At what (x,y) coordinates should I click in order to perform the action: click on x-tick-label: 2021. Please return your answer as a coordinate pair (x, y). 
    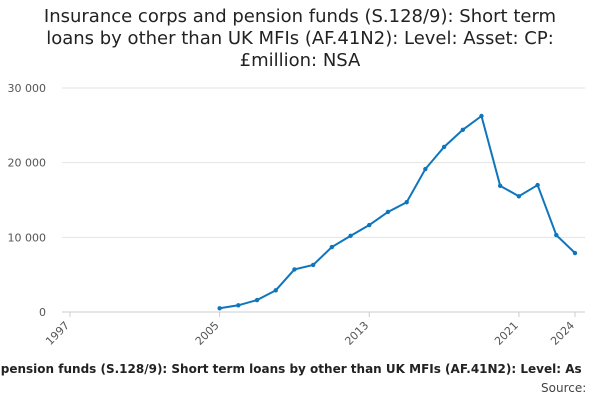
    Looking at the image, I should click on (506, 333).